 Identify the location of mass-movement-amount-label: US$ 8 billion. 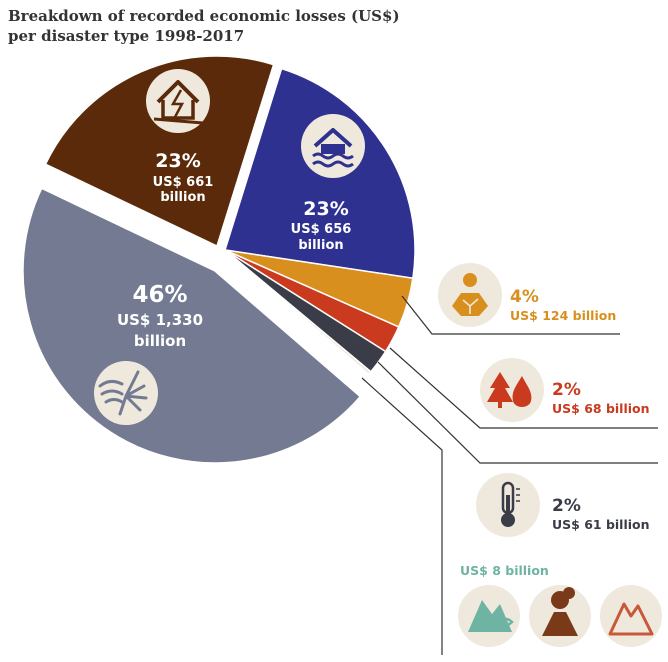
(504, 570).